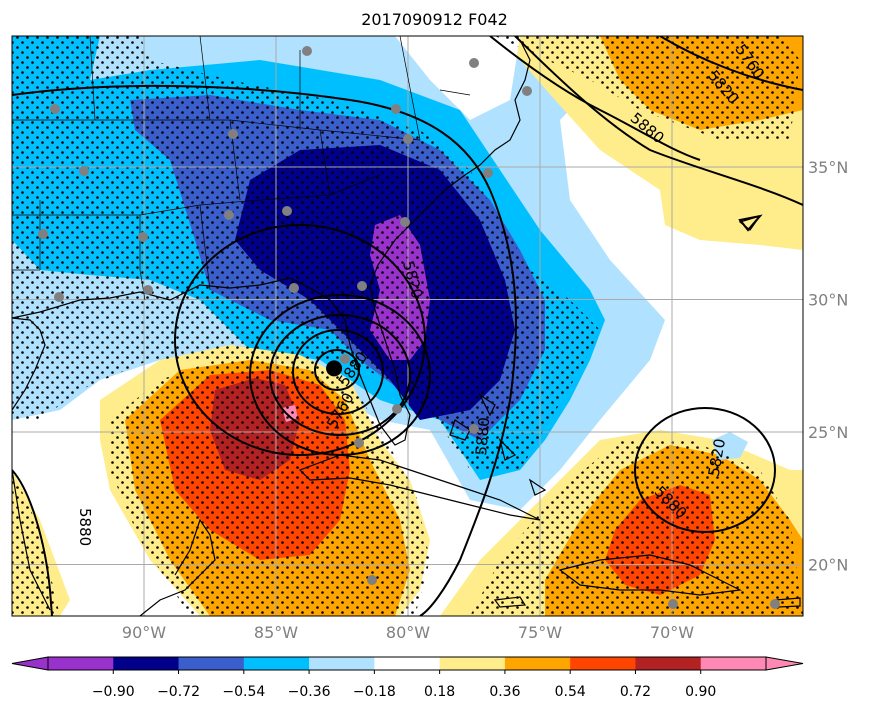 The image size is (869, 711). What do you see at coordinates (309, 692) in the screenshot?
I see `colorbar-label: −0.36` at bounding box center [309, 692].